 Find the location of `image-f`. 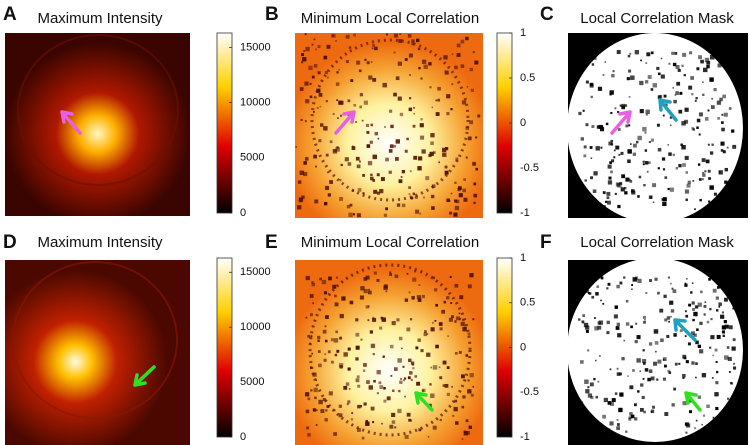

image-f is located at coordinates (657, 351).